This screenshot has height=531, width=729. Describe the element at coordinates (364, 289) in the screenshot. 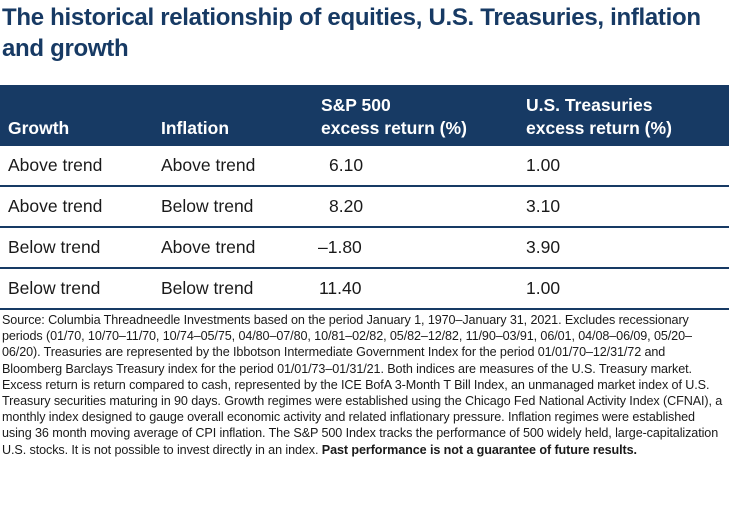

I see `table-row: Below trend Below trend 11.40 1.00` at that location.